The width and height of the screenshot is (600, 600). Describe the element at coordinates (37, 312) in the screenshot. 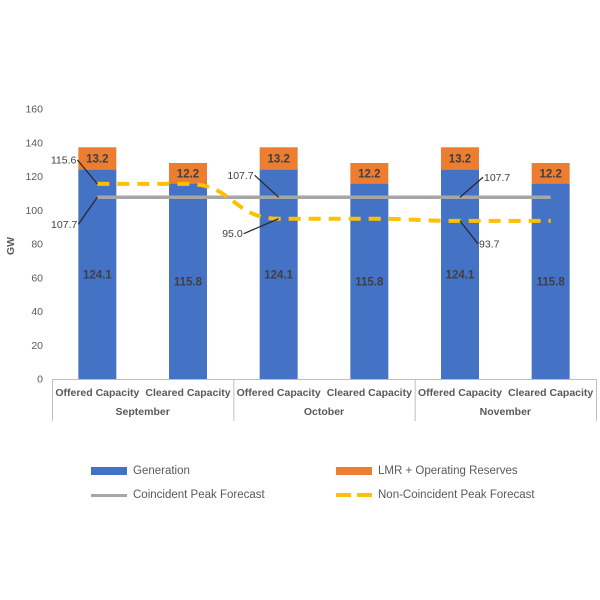

I see `y-axis-tick-label: 40` at that location.